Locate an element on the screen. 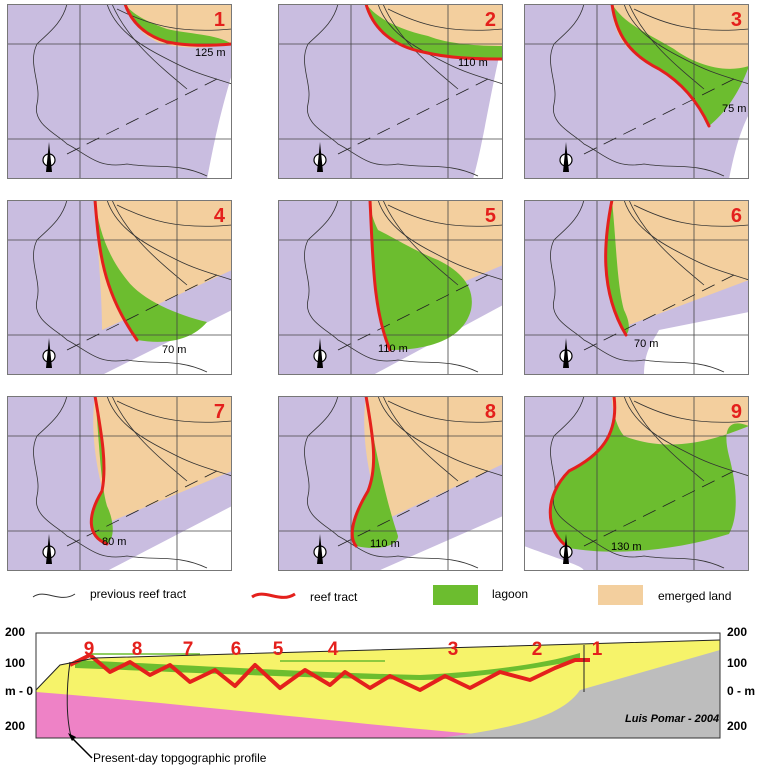 Image resolution: width=757 pixels, height=768 pixels. reef-tract-swatch is located at coordinates (273, 595).